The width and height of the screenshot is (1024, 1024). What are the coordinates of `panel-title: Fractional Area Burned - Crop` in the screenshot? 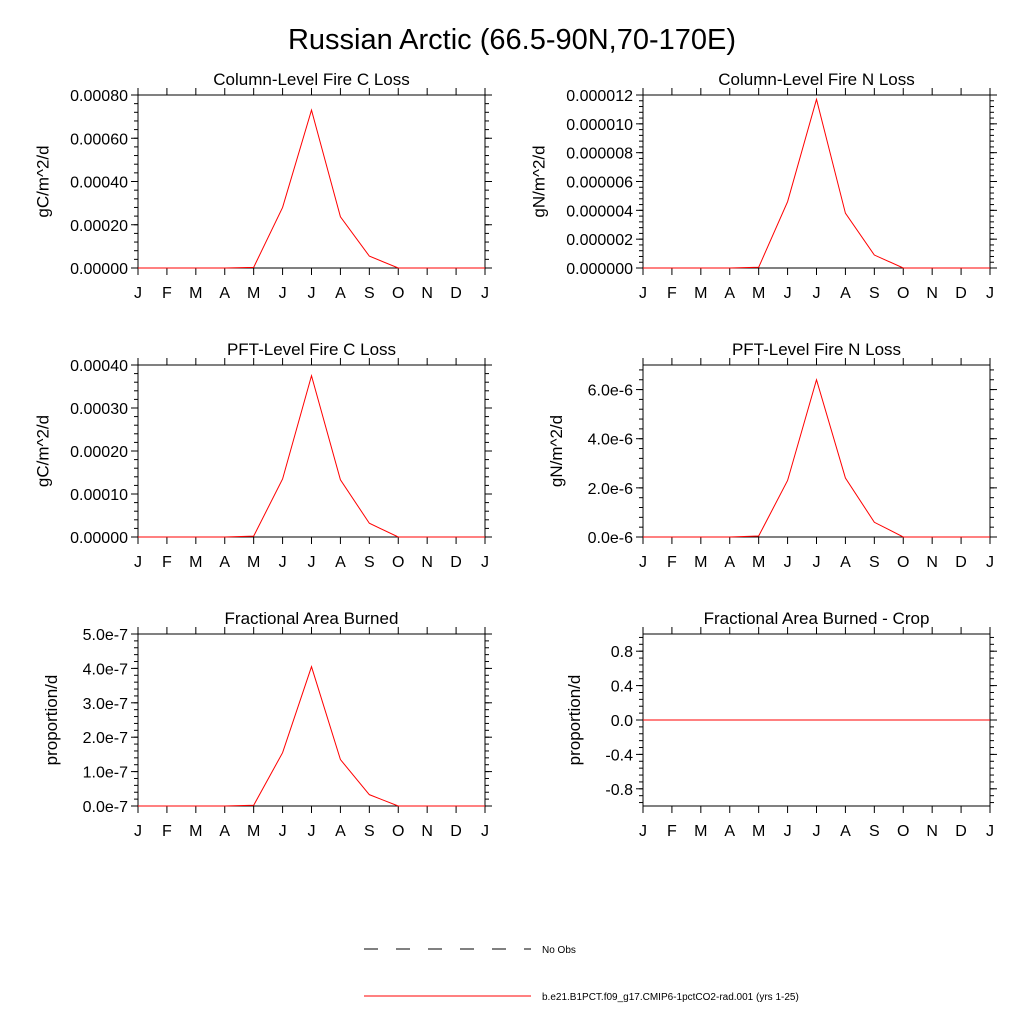 It's located at (817, 618).